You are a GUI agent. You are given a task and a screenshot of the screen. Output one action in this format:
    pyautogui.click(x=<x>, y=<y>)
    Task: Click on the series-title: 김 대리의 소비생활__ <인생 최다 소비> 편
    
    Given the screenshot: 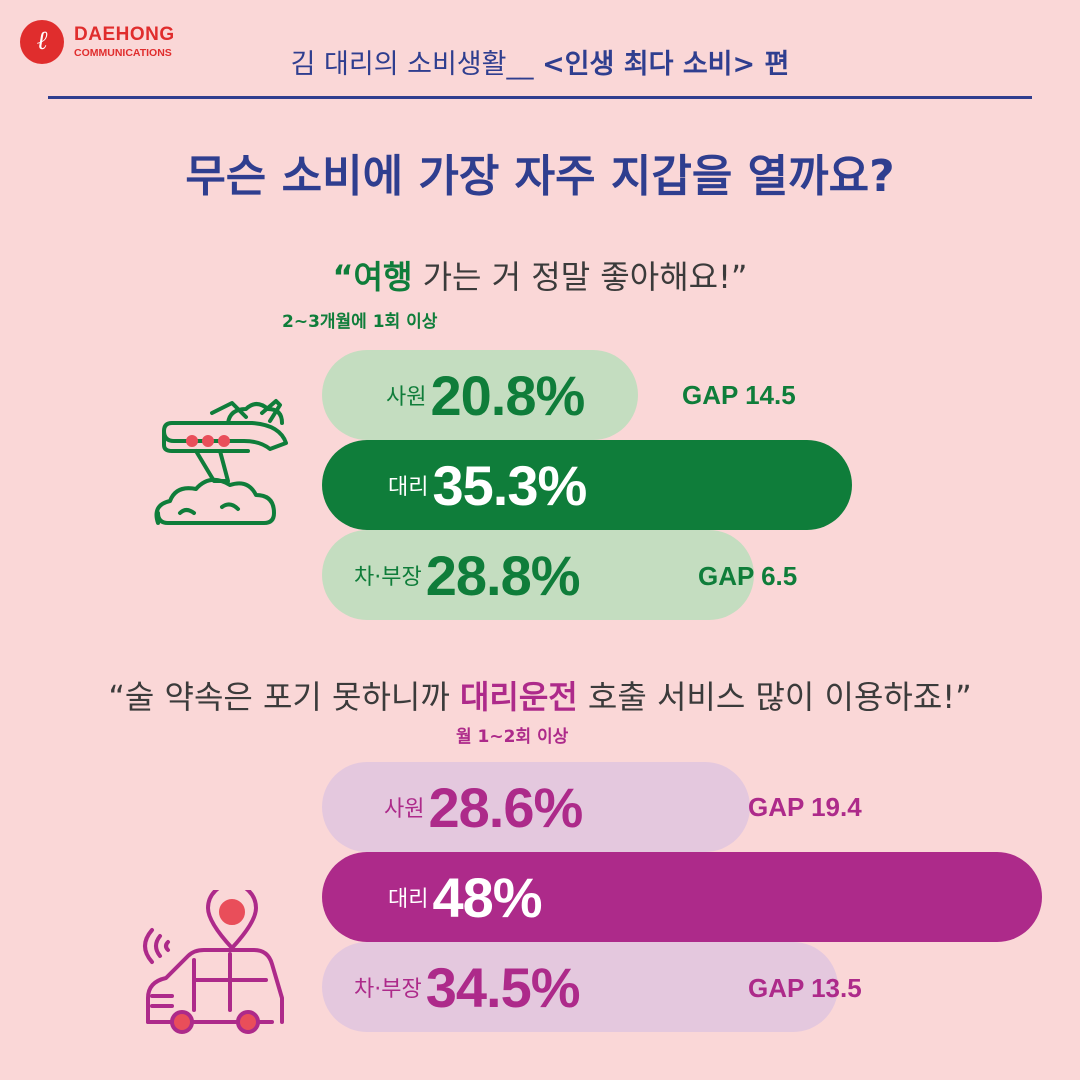 What is the action you would take?
    pyautogui.click(x=540, y=61)
    